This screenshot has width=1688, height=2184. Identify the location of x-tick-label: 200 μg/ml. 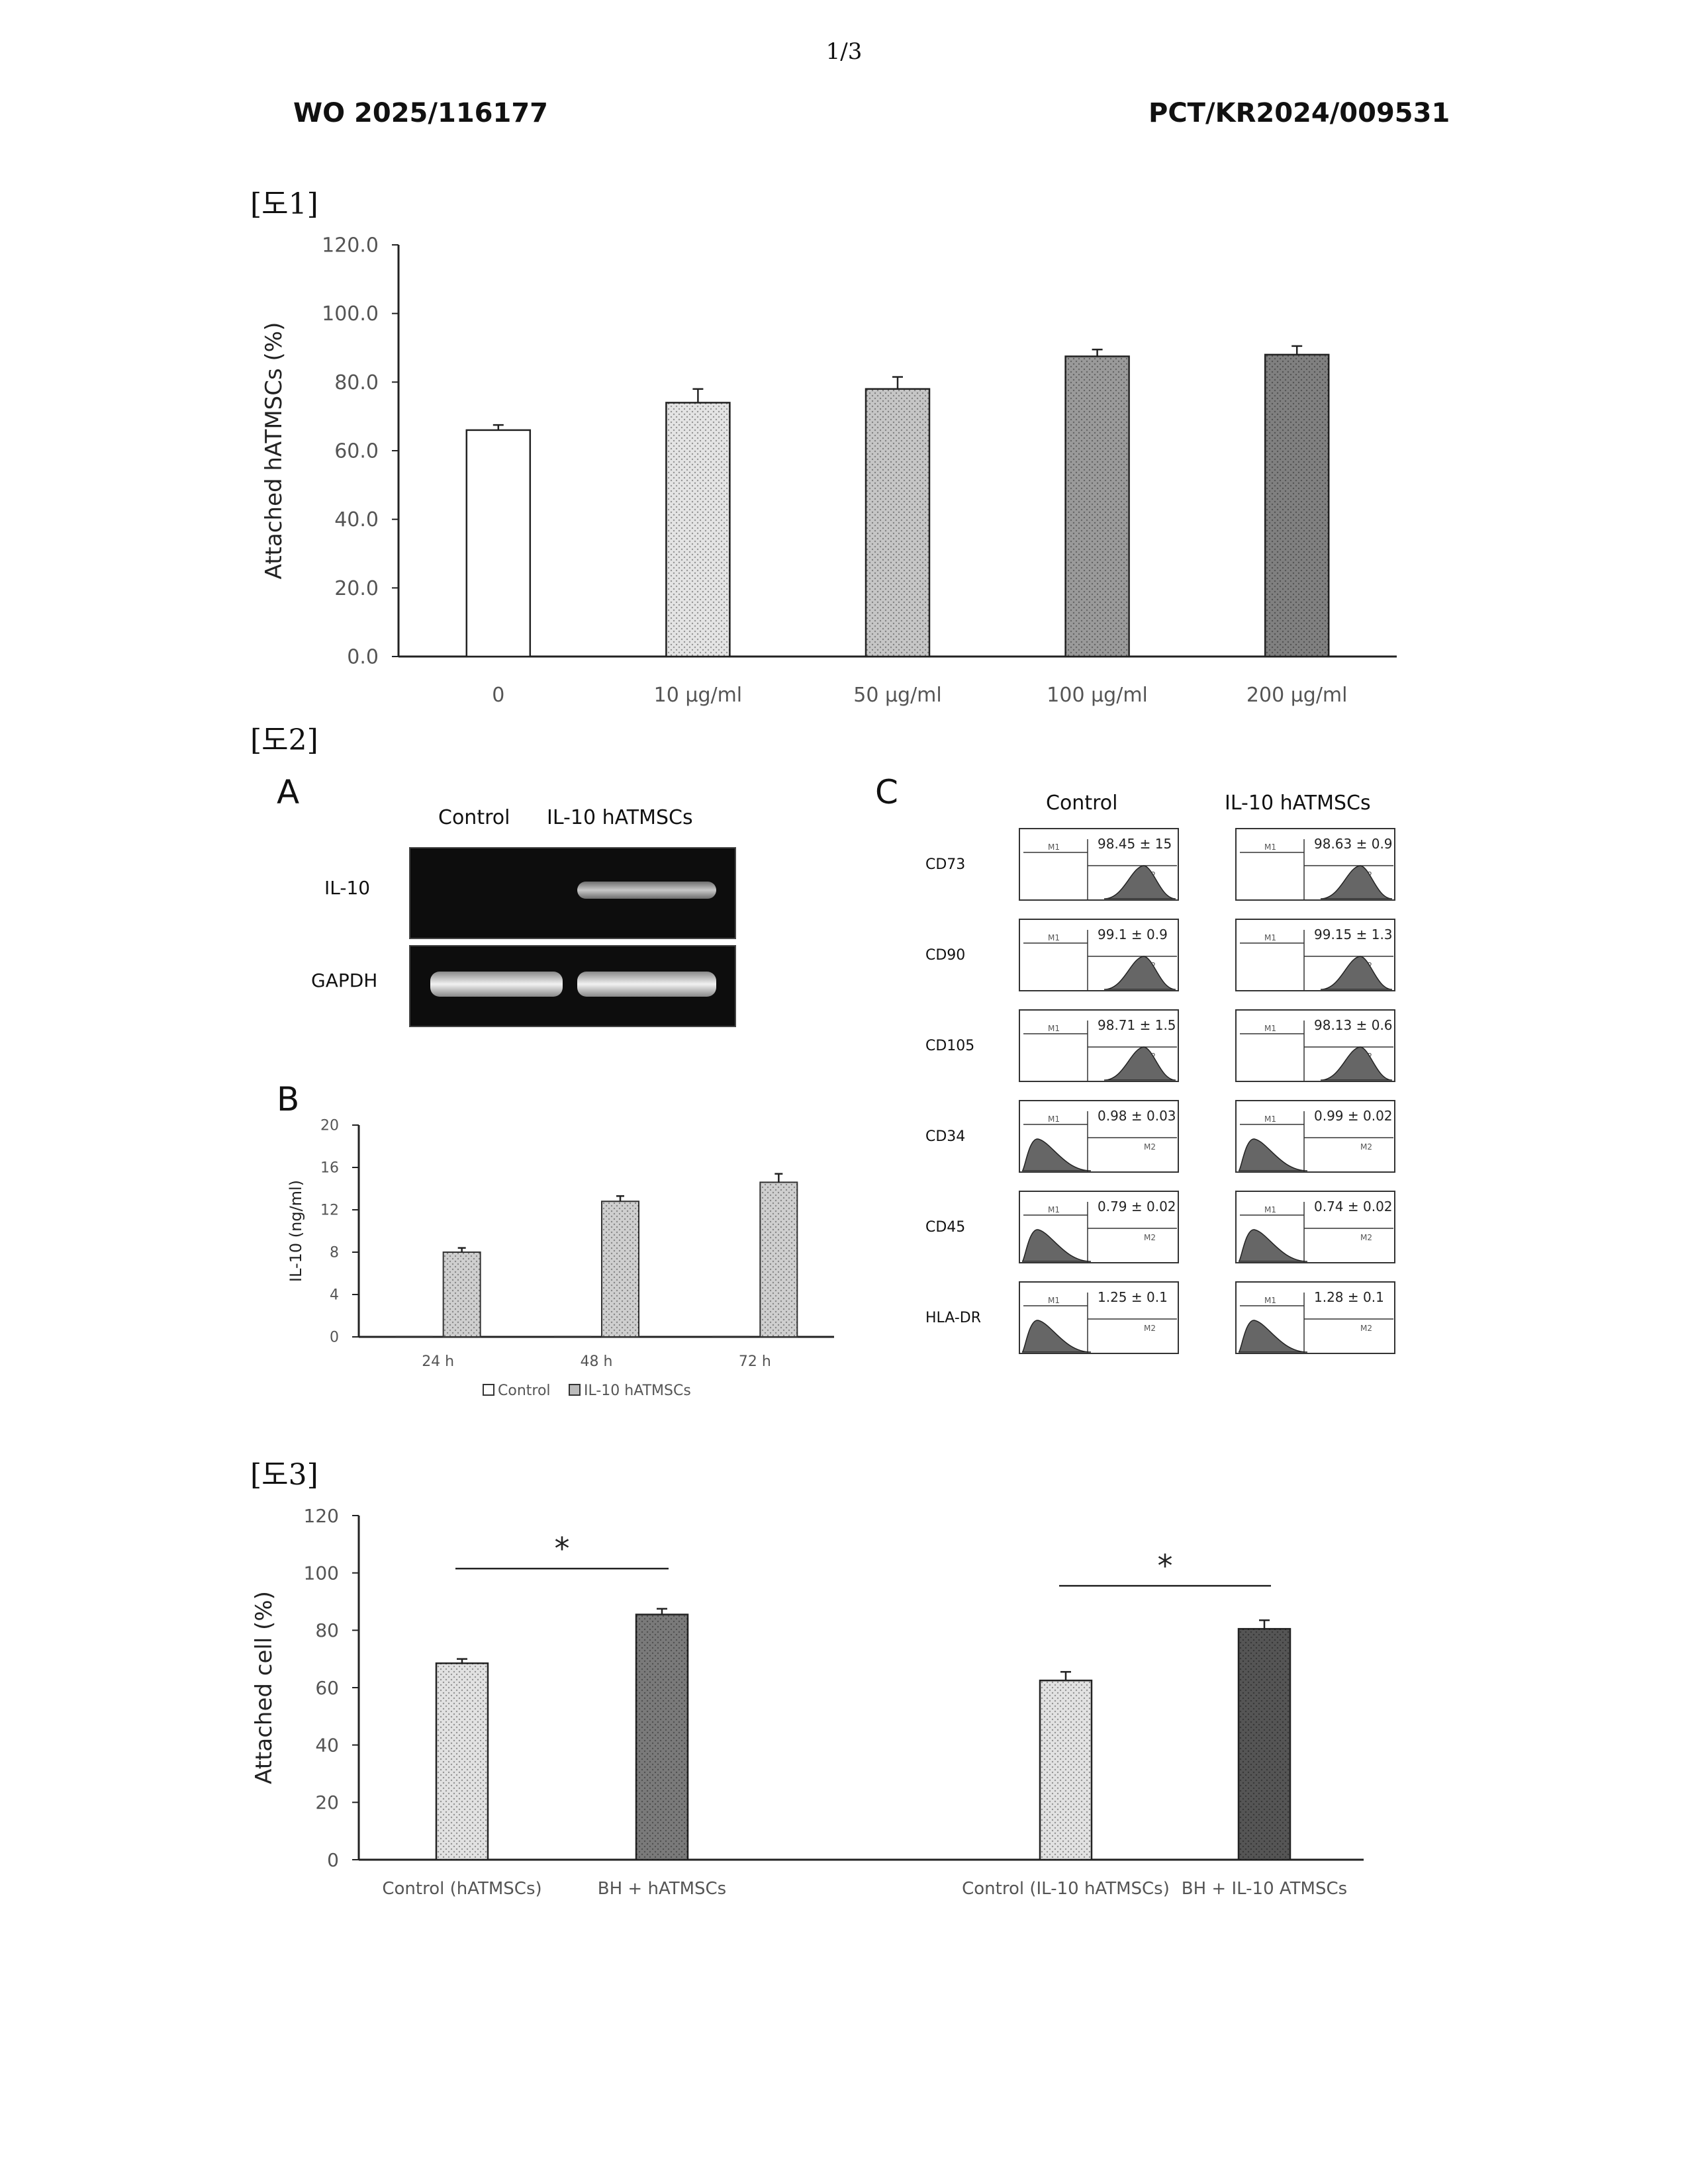
(1297, 695).